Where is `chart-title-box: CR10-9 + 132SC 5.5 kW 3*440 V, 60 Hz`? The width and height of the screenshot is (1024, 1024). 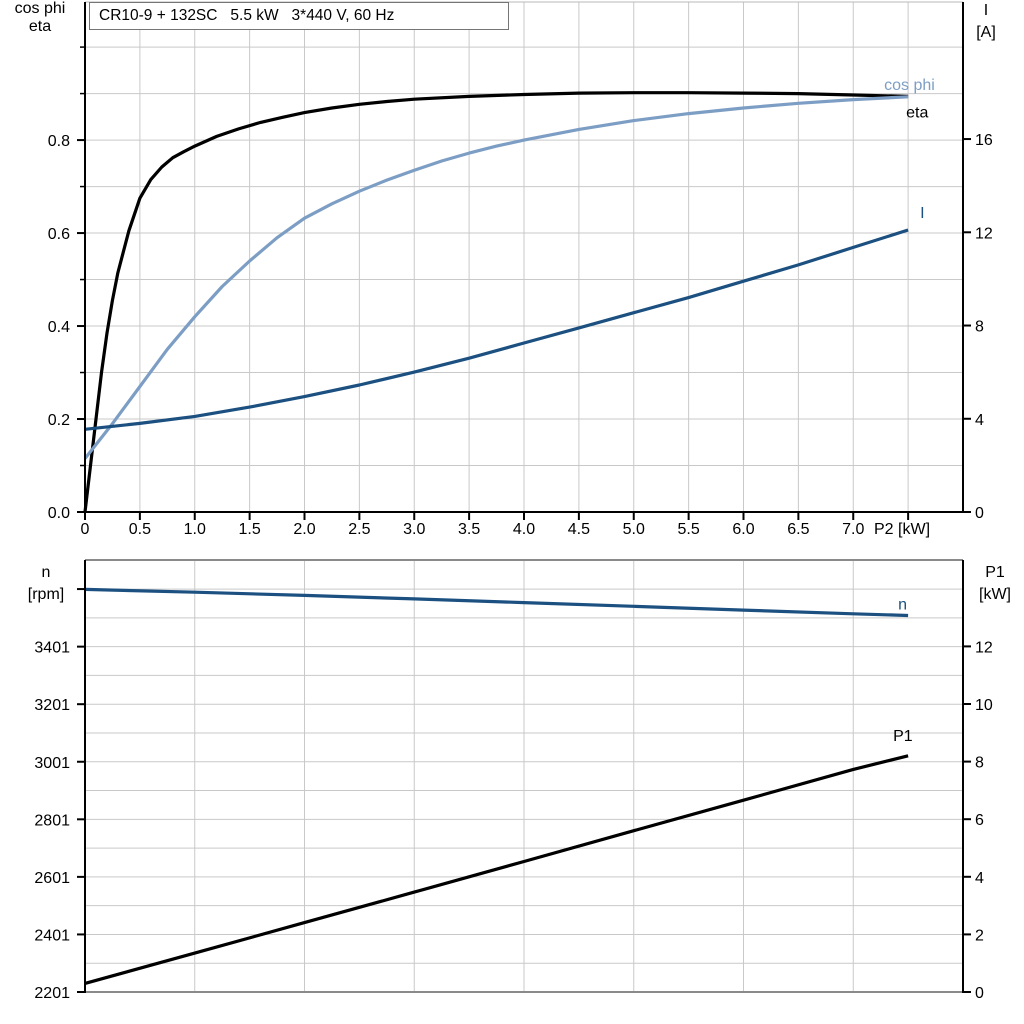 chart-title-box: CR10-9 + 132SC 5.5 kW 3*440 V, 60 Hz is located at coordinates (299, 16).